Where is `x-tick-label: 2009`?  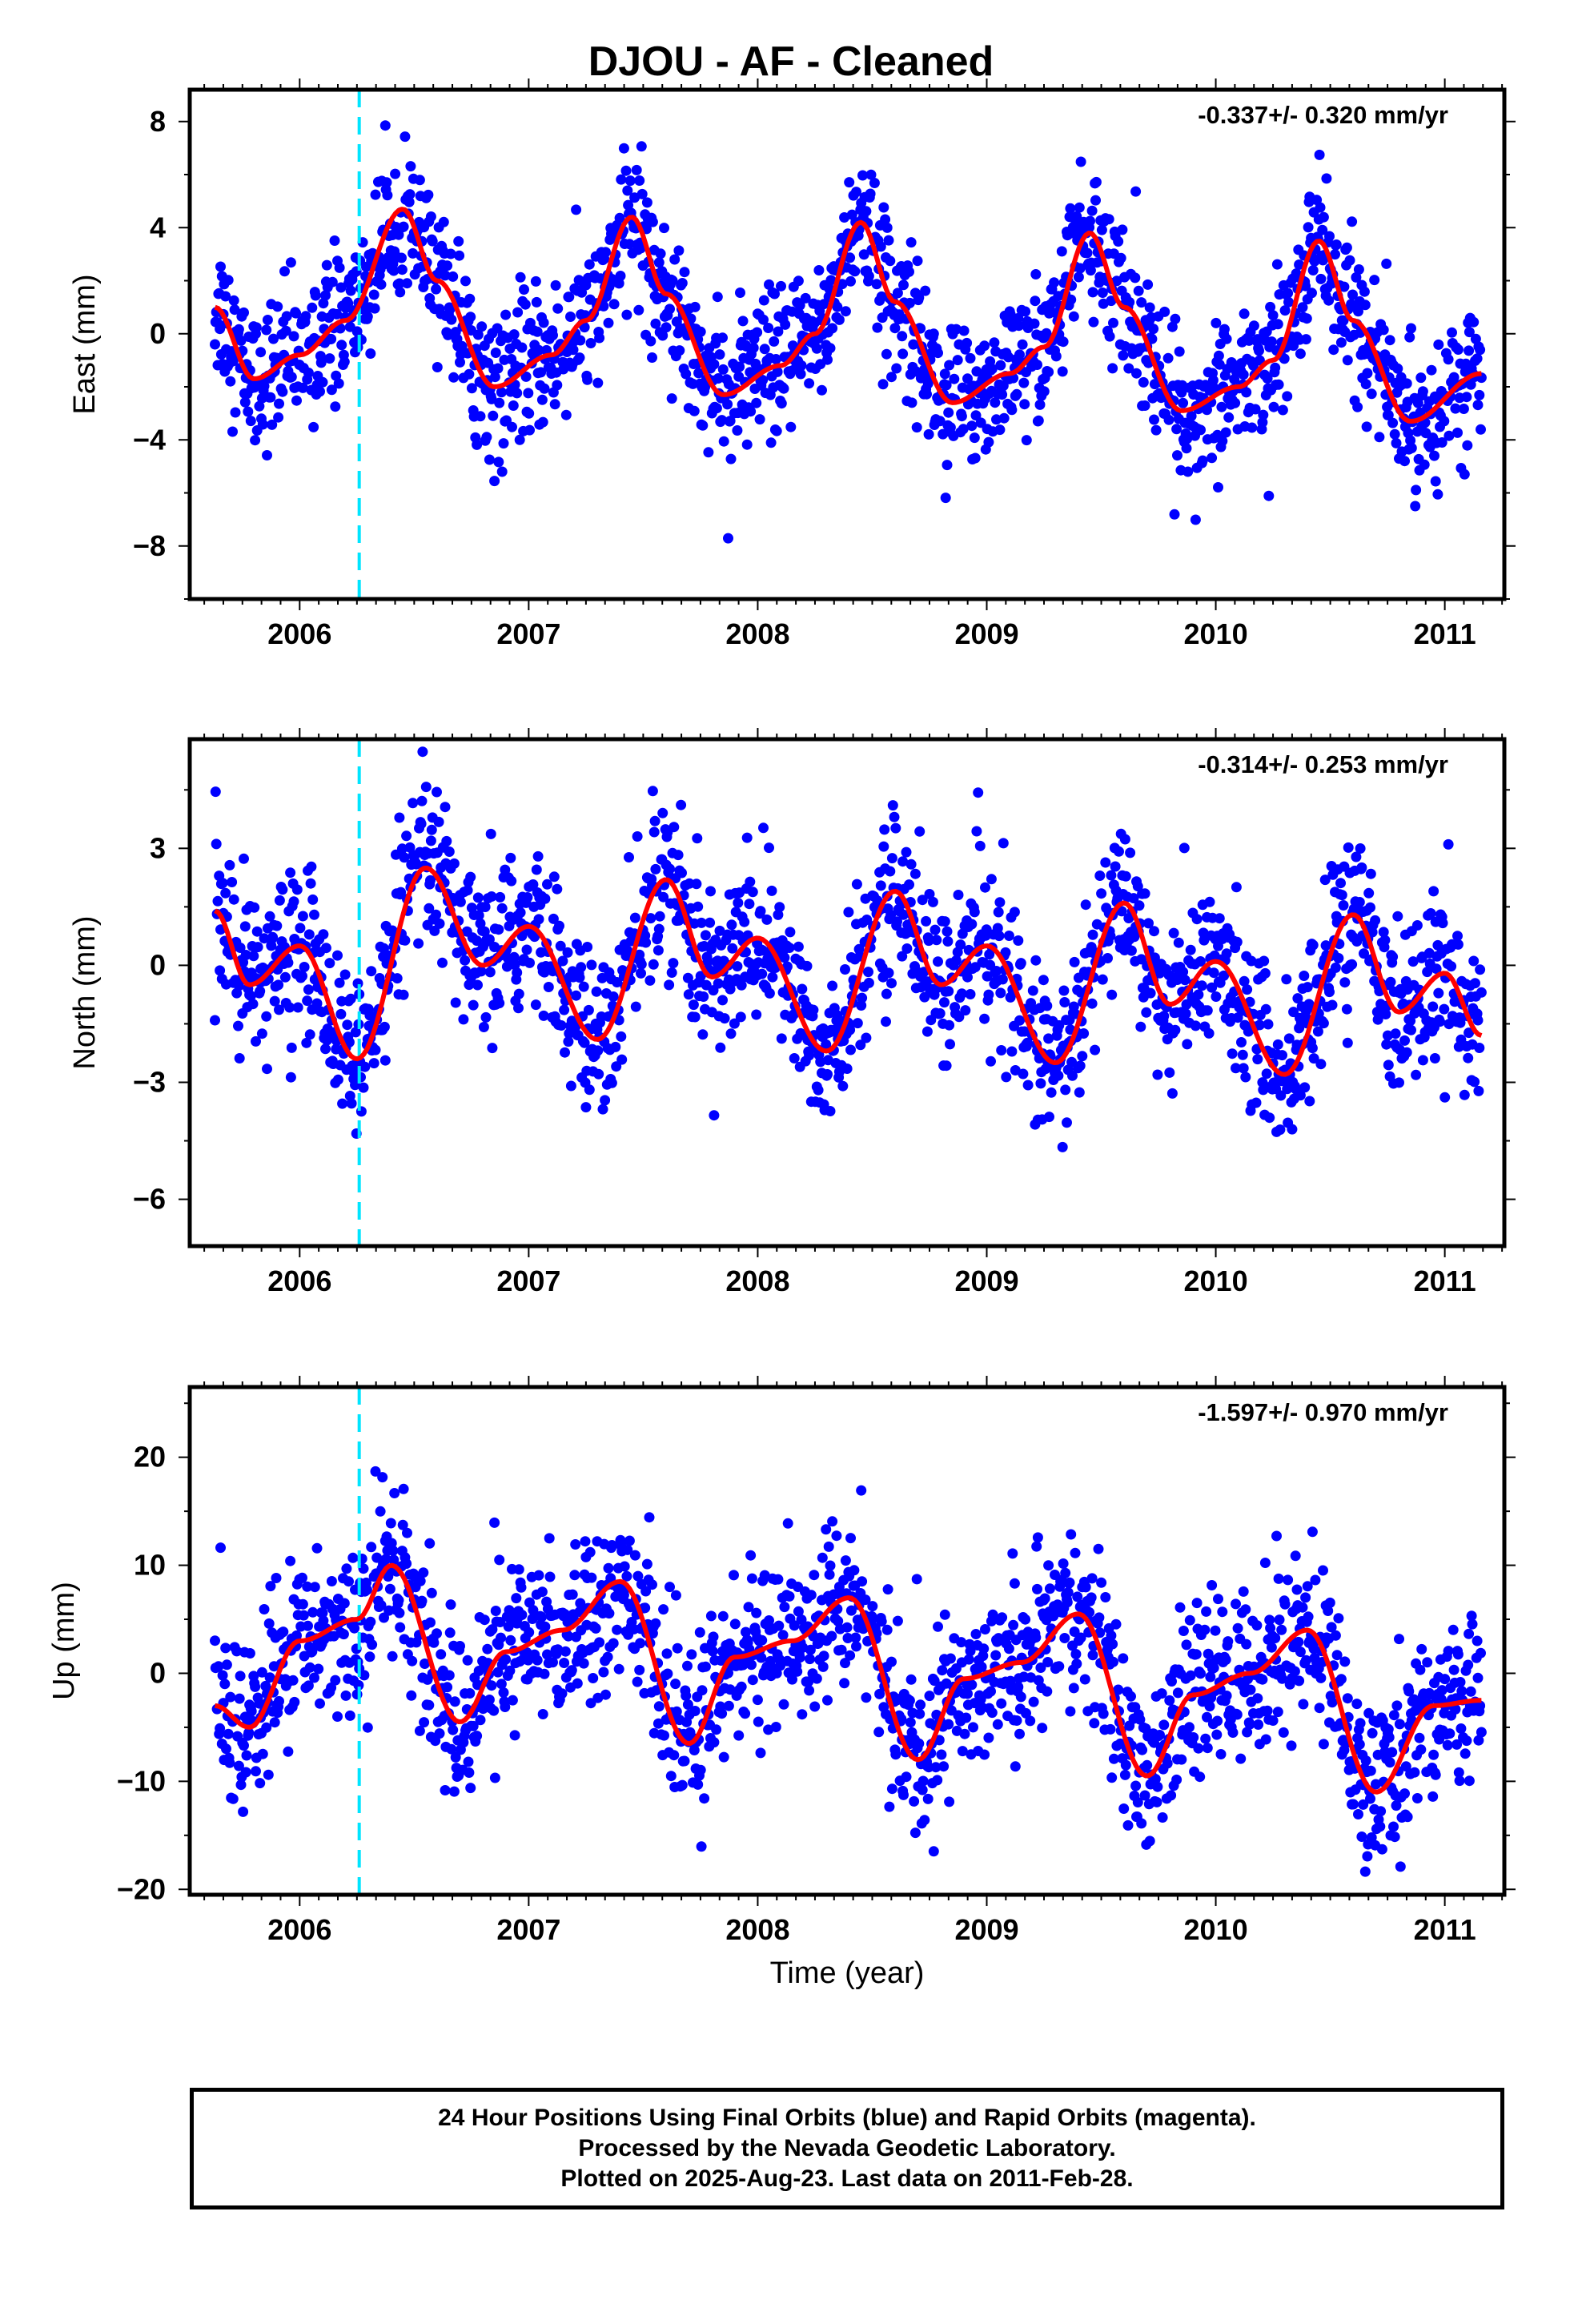
x-tick-label: 2009 is located at coordinates (986, 633).